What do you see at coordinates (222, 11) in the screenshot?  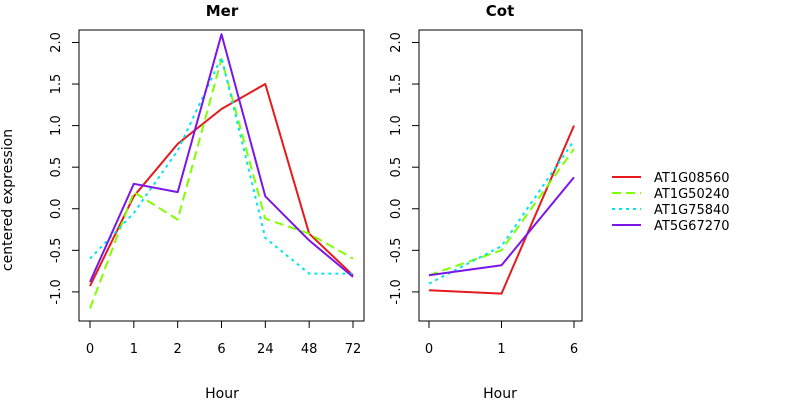 I see `panel-title-mer: Mer` at bounding box center [222, 11].